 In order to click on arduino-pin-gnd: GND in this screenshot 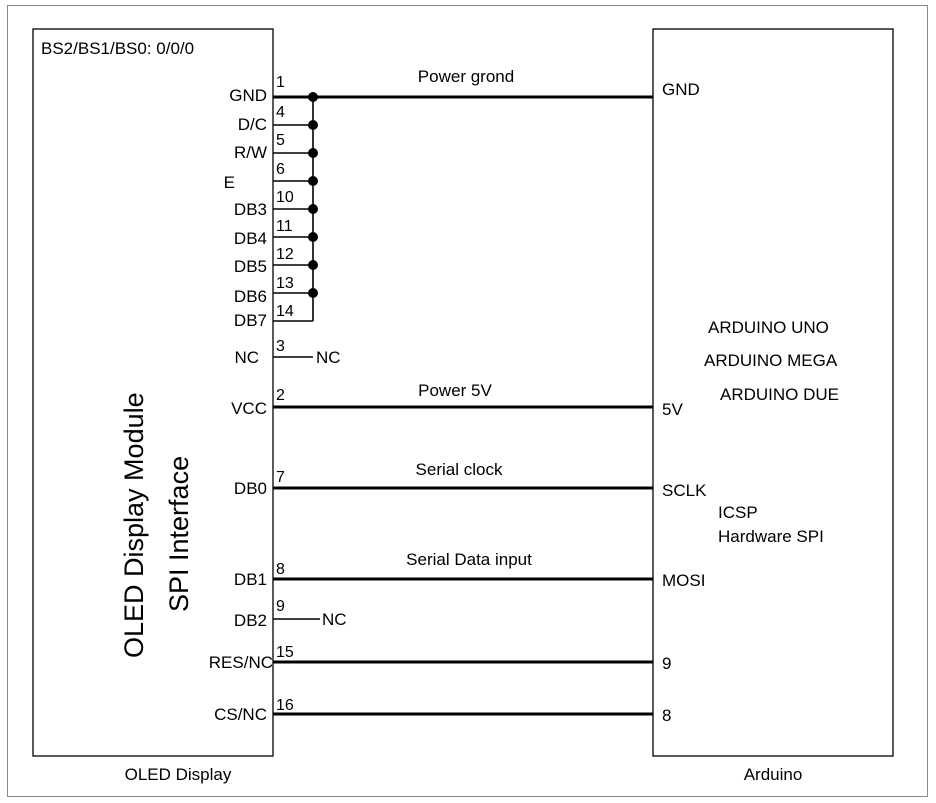, I will do `click(681, 89)`.